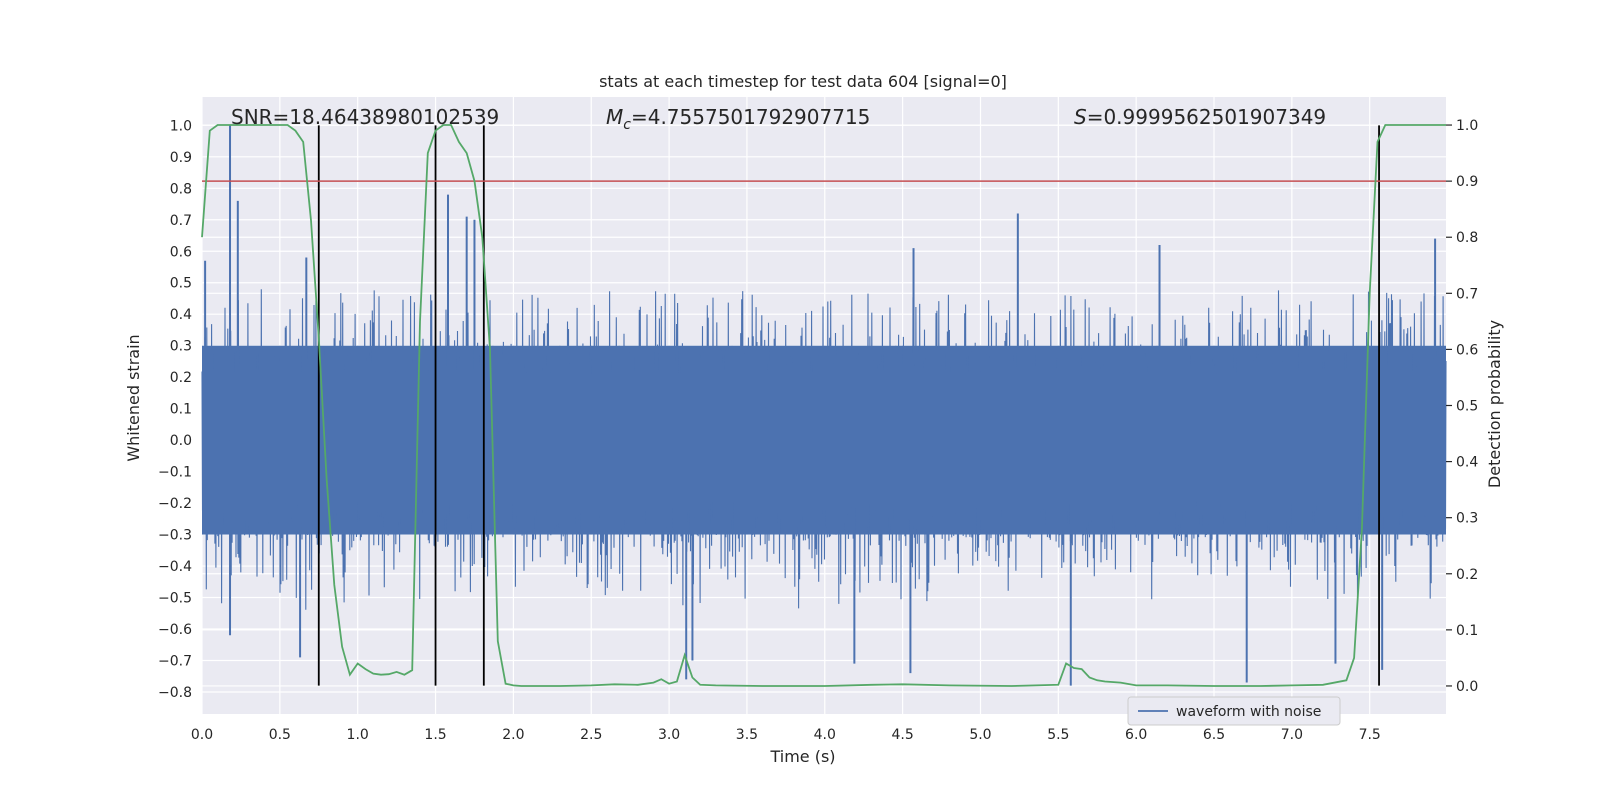  I want to click on x-tick-label: 6.5, so click(1214, 735).